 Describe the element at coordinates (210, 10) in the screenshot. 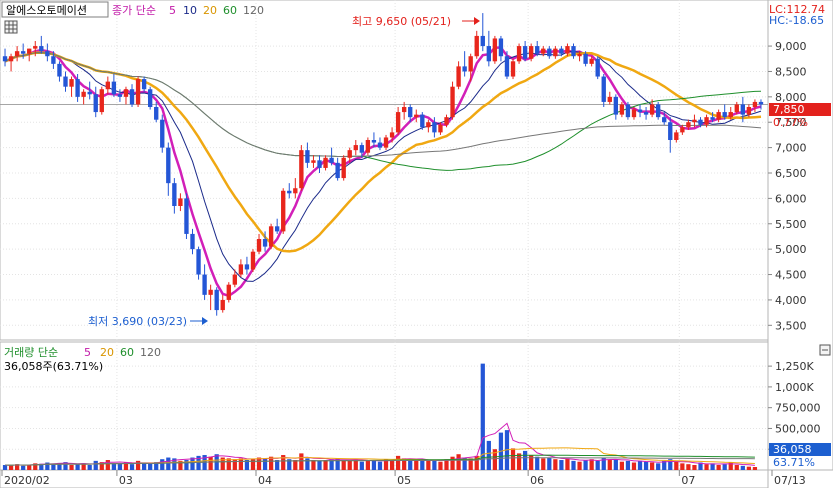

I see `ma-period-20: 20` at that location.